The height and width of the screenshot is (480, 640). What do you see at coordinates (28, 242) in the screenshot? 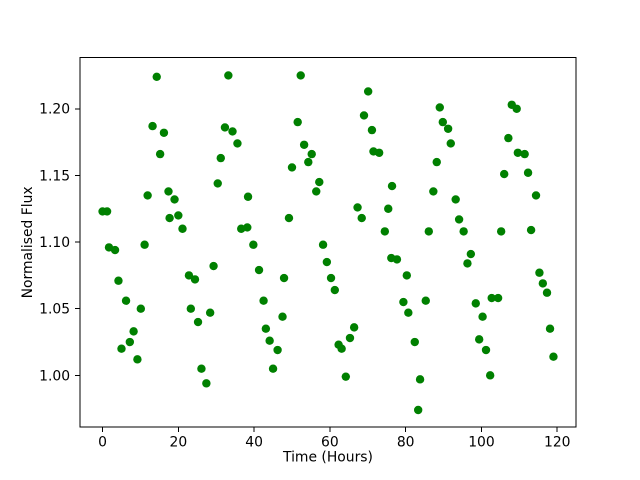
I see `y-axis-label: Normalised Flux` at bounding box center [28, 242].